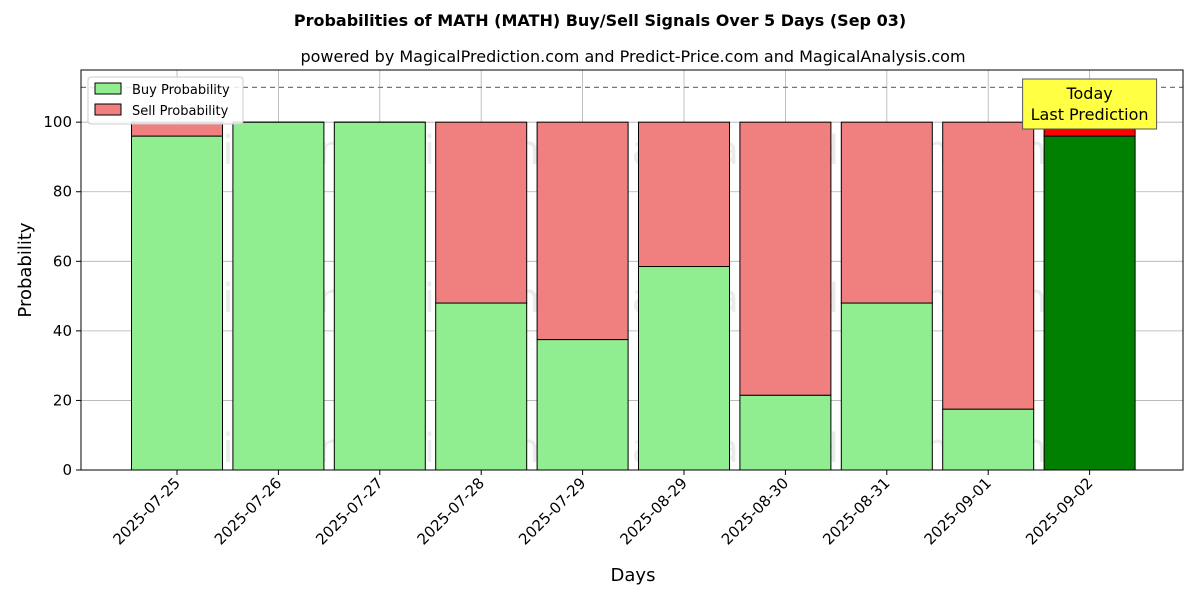 The width and height of the screenshot is (1200, 600). What do you see at coordinates (856, 511) in the screenshot?
I see `x-tick-label: 2025-08-31` at bounding box center [856, 511].